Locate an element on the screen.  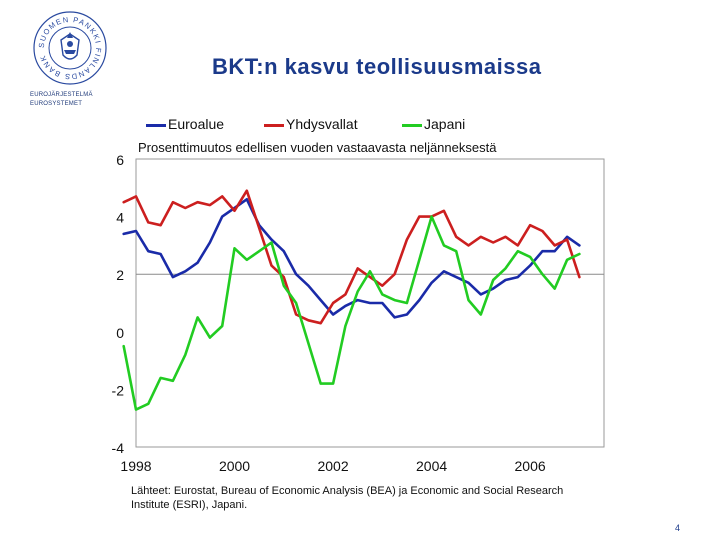
legend-swatch-japani is located at coordinates (412, 125).